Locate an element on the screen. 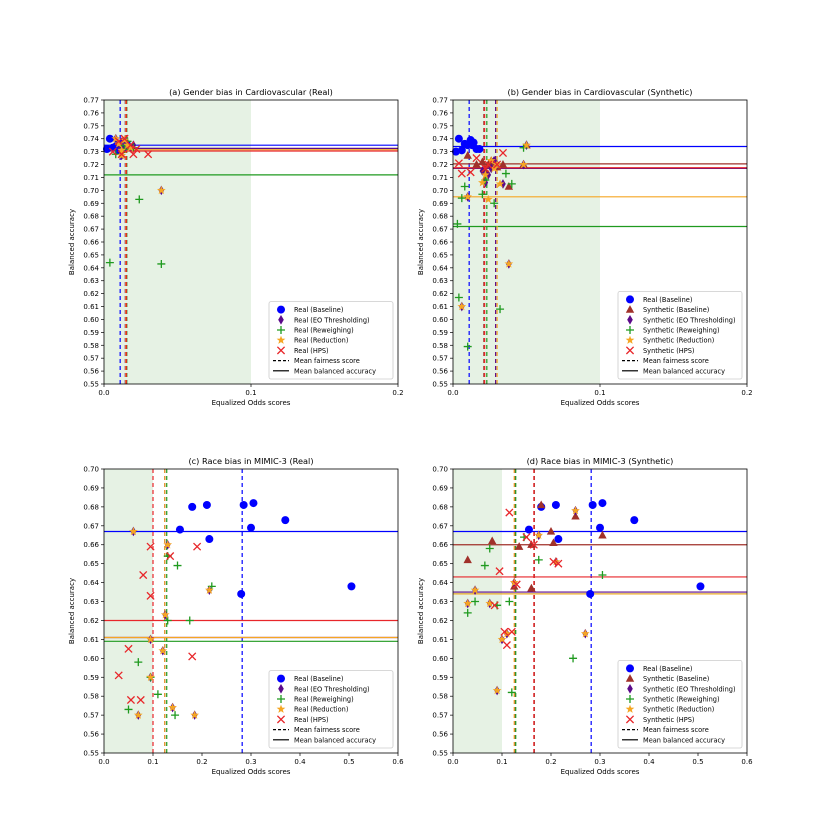  legend-label: Real (EO Thresholding) is located at coordinates (332, 320).